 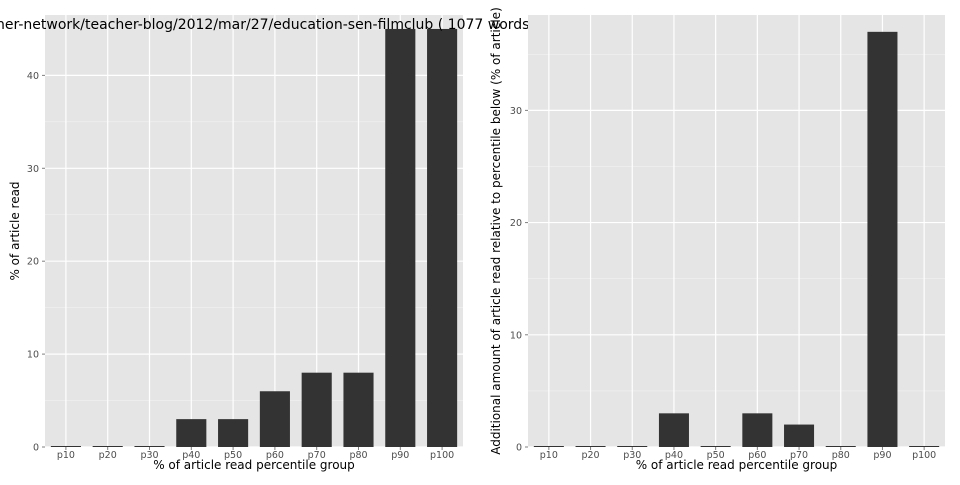 I want to click on right-y-tick-label: 10, so click(x=516, y=335).